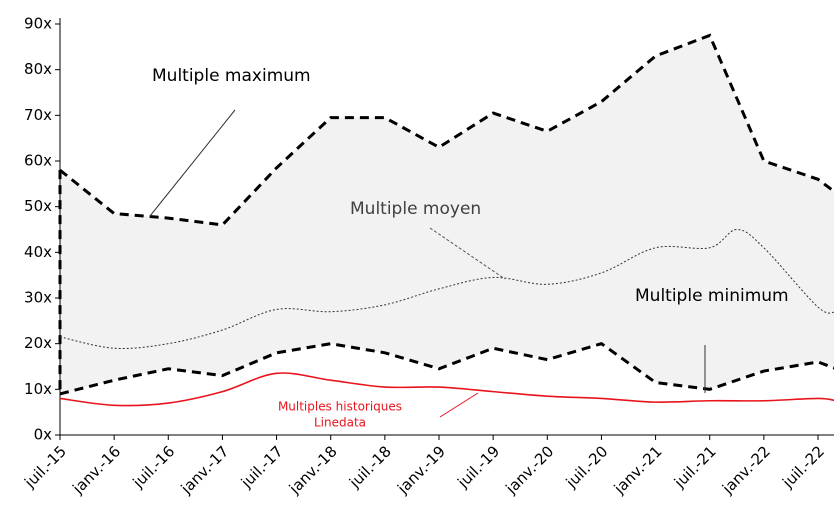  I want to click on annotation: Linedata, so click(340, 423).